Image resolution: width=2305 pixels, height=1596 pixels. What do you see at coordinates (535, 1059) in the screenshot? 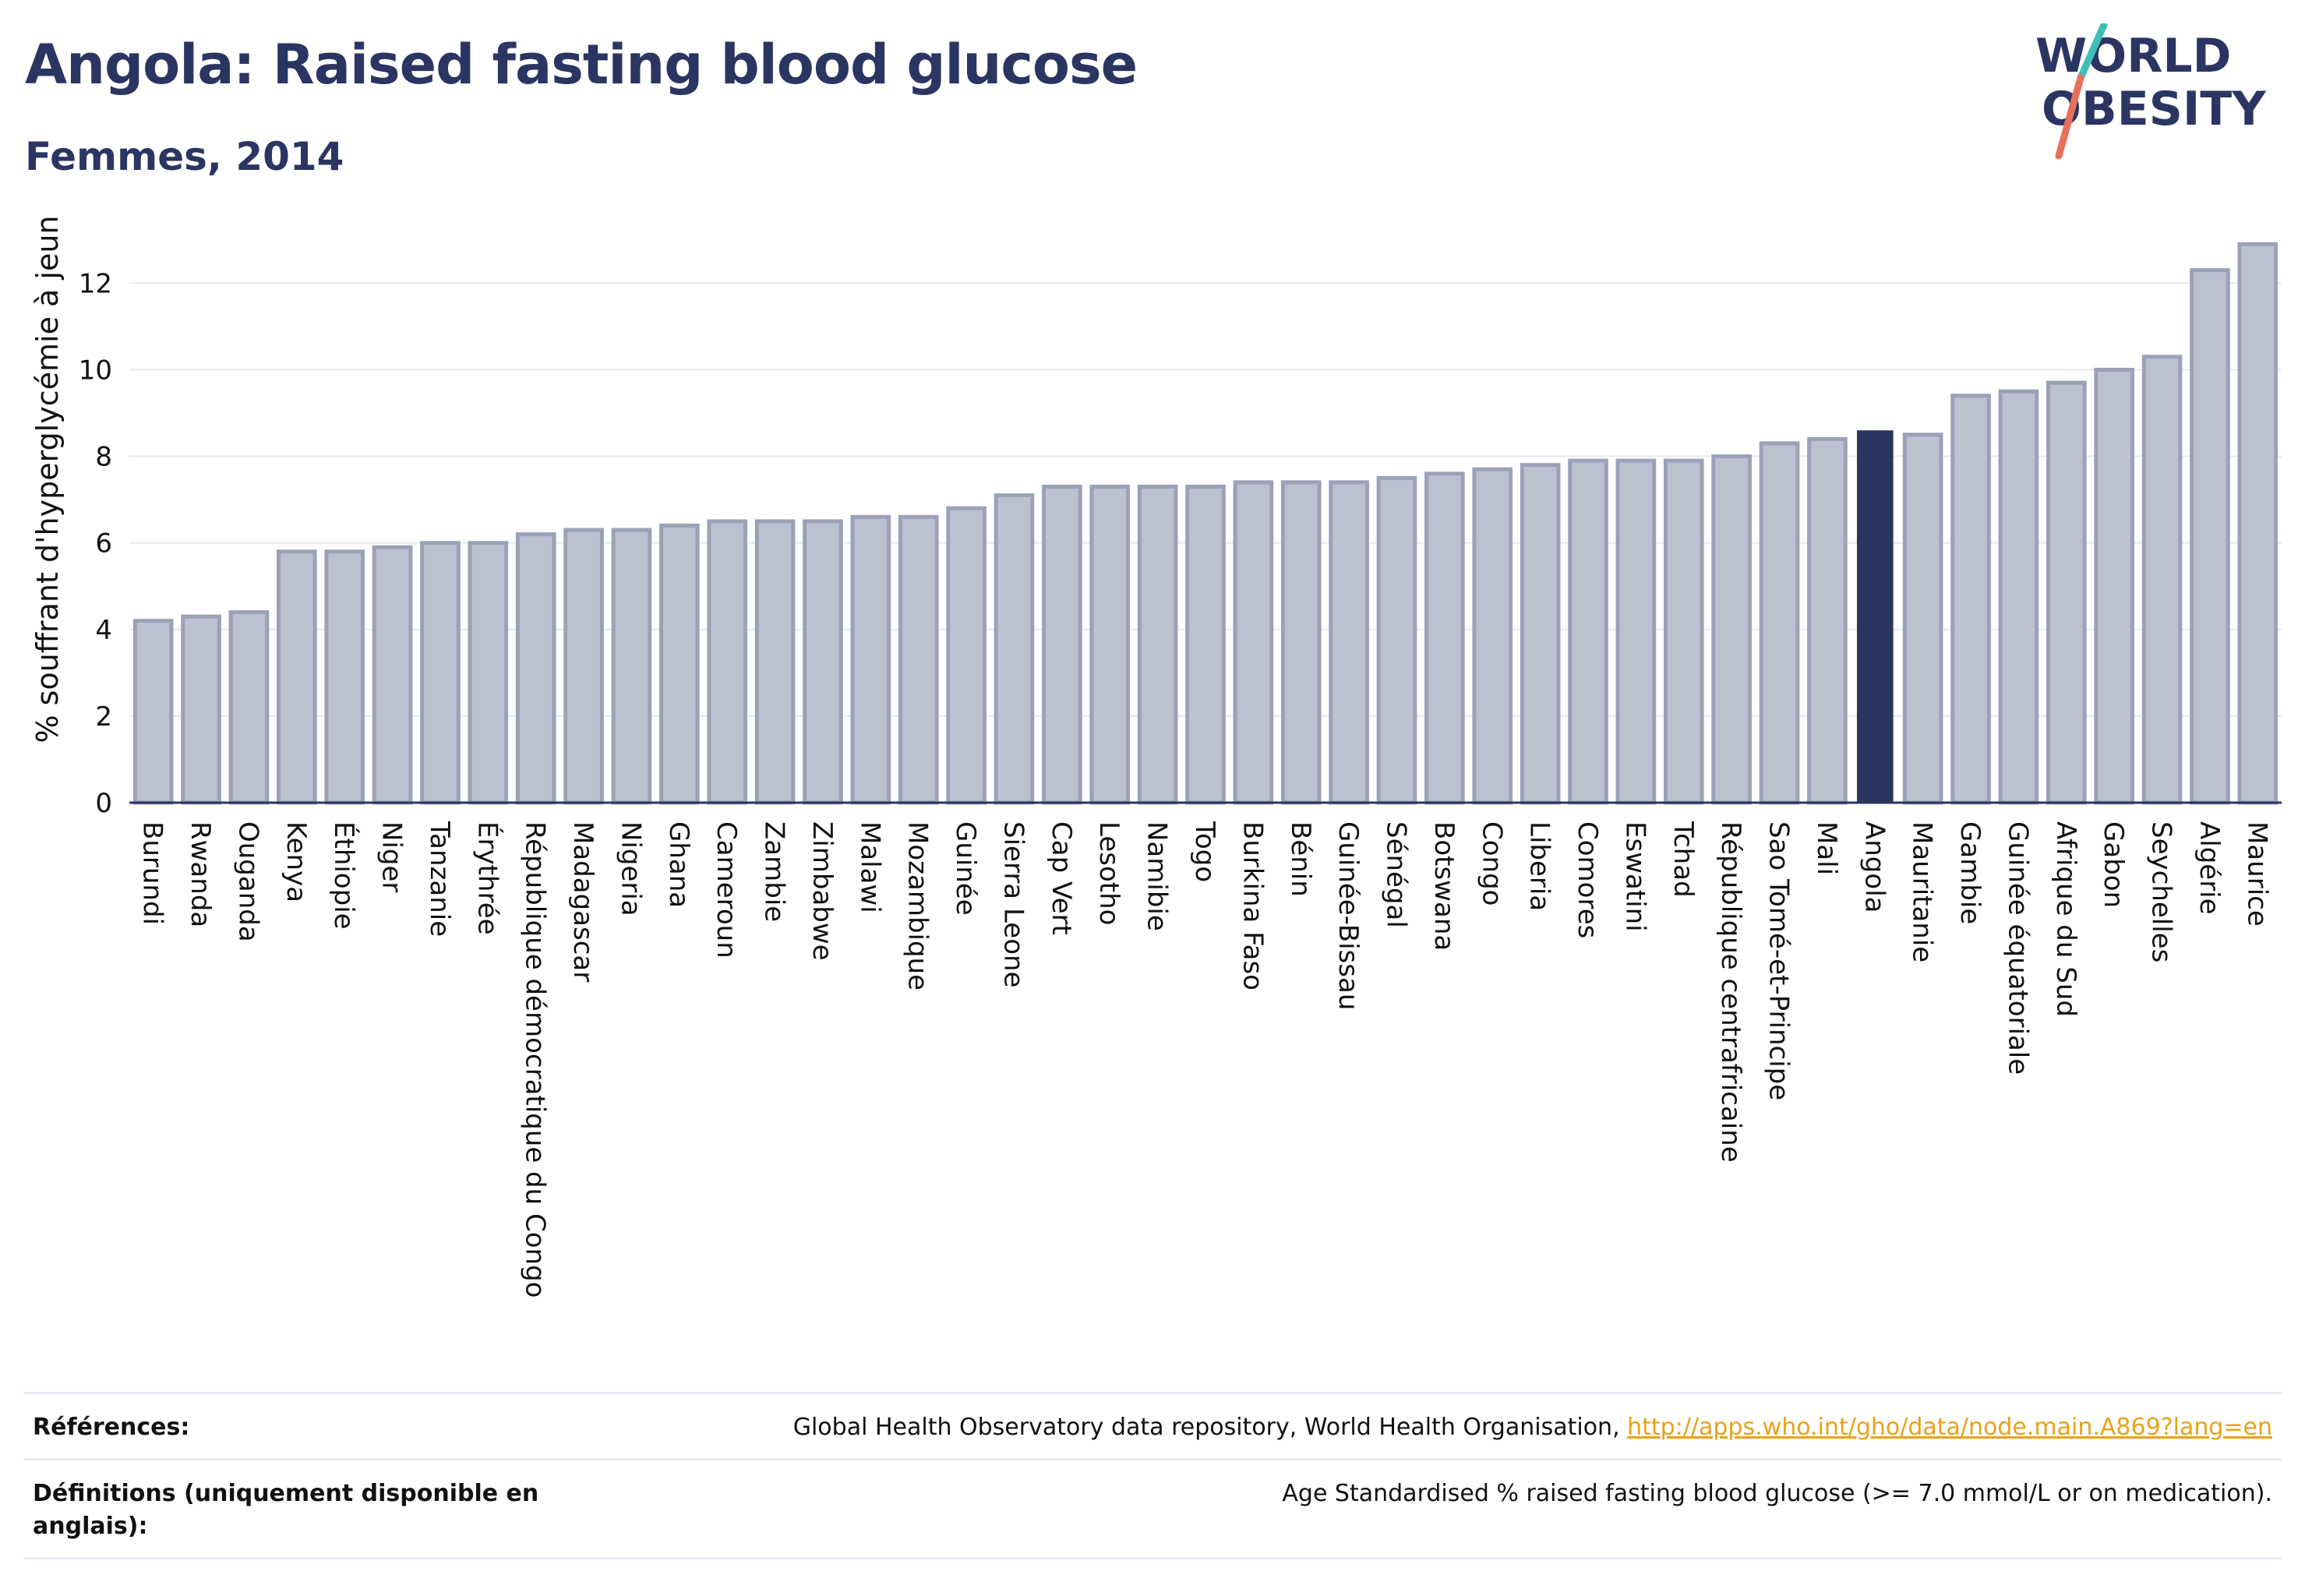
I see `x-tick-label: République démocratique du Congo` at bounding box center [535, 1059].